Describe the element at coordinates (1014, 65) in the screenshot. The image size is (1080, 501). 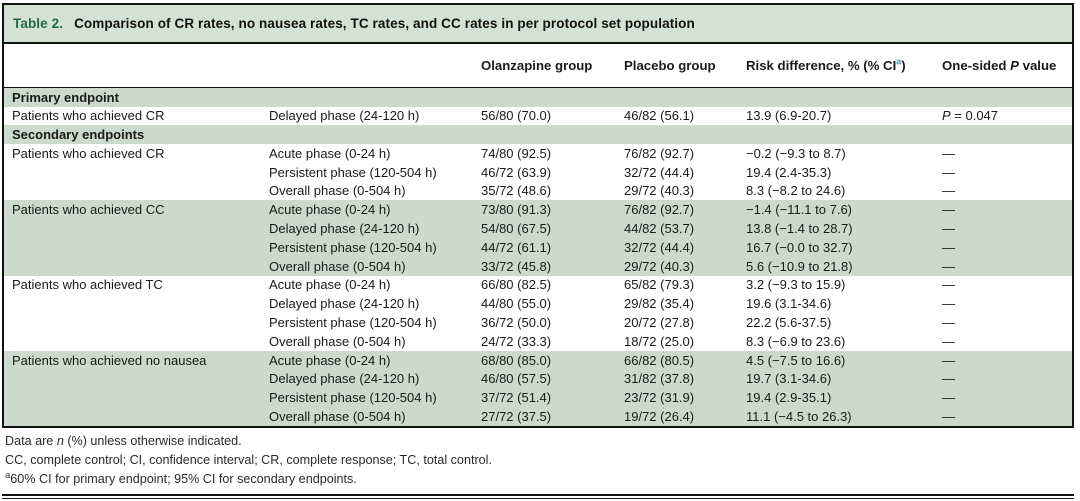
I see `pvalue-col-p-italic: P` at that location.